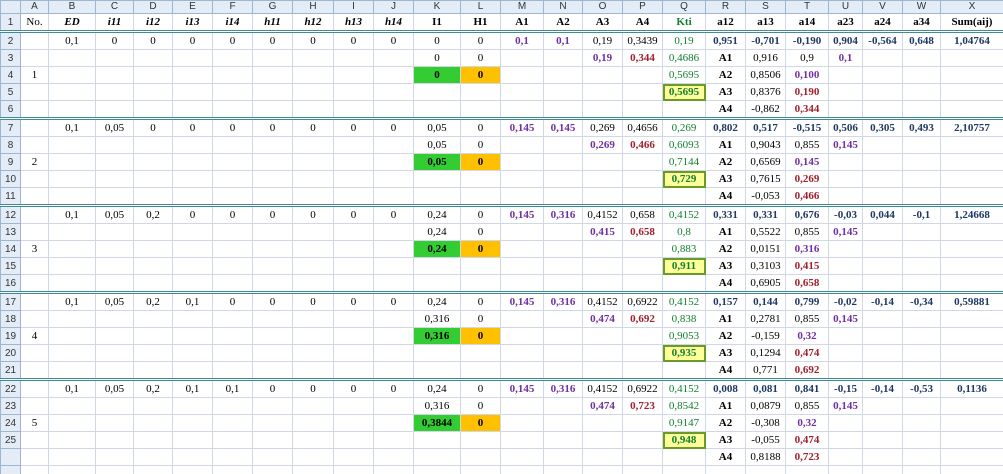 Image resolution: width=1003 pixels, height=474 pixels. I want to click on cell: 0,723, so click(807, 457).